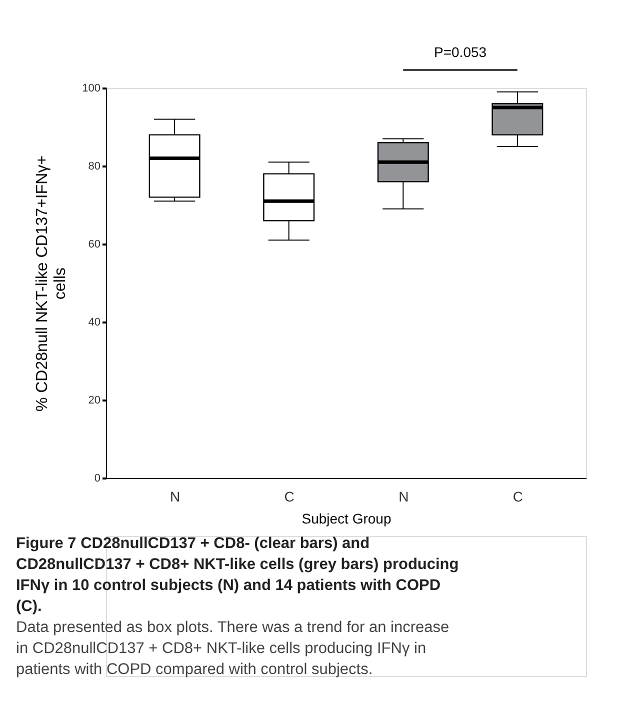 The height and width of the screenshot is (714, 625). Describe the element at coordinates (94, 400) in the screenshot. I see `y-tick-label: 20` at that location.